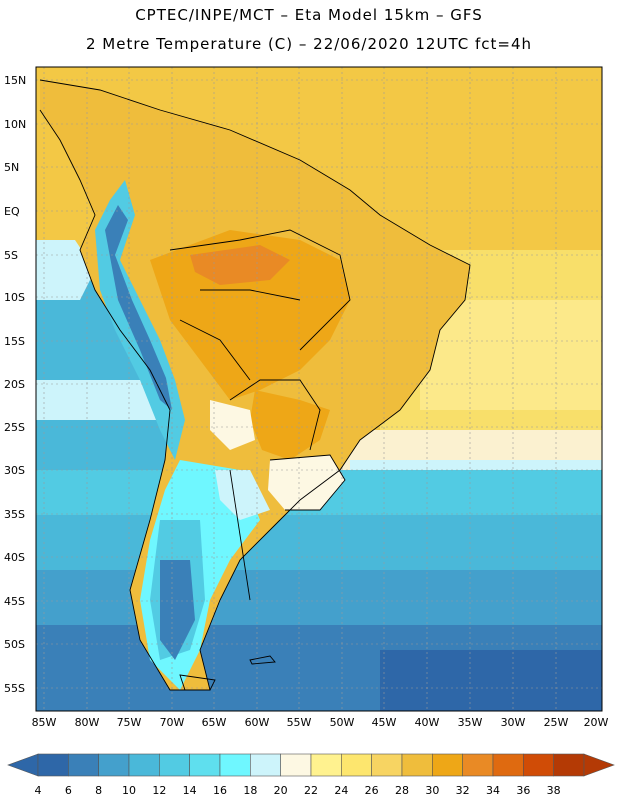  I want to click on colorbar-tick-label: 24, so click(341, 790).